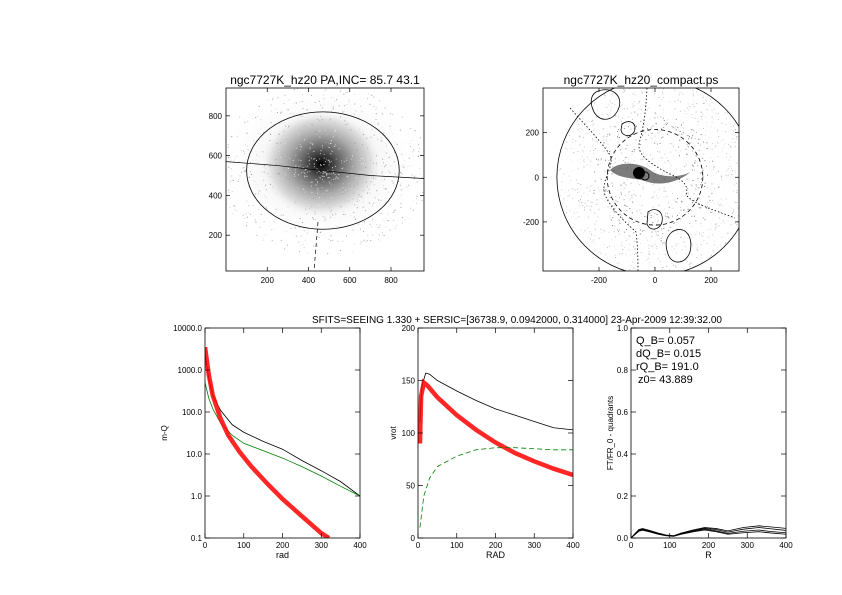 The image size is (842, 595). What do you see at coordinates (665, 380) in the screenshot?
I see `z0-value: z0= 43.889` at bounding box center [665, 380].